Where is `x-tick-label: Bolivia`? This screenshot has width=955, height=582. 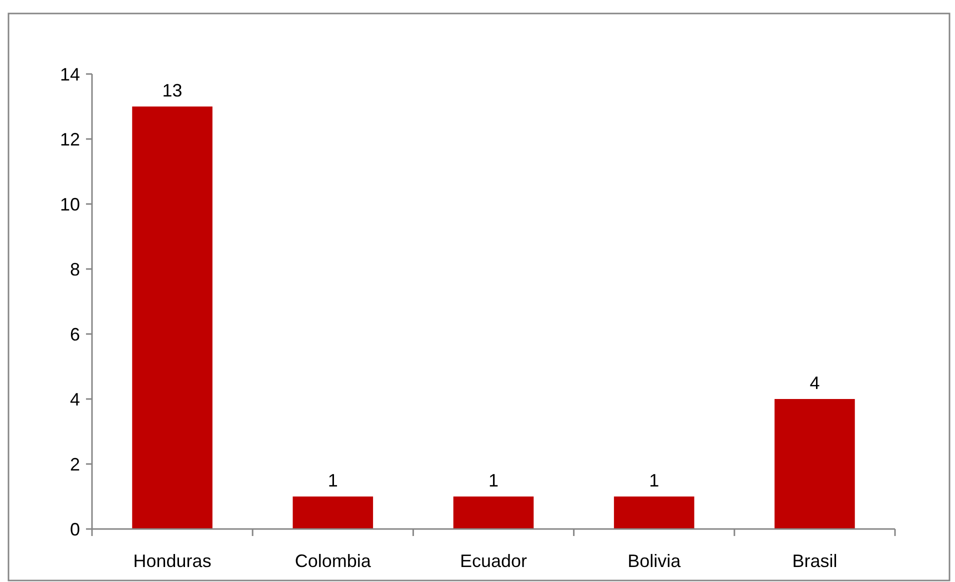
x-tick-label: Bolivia is located at coordinates (655, 561).